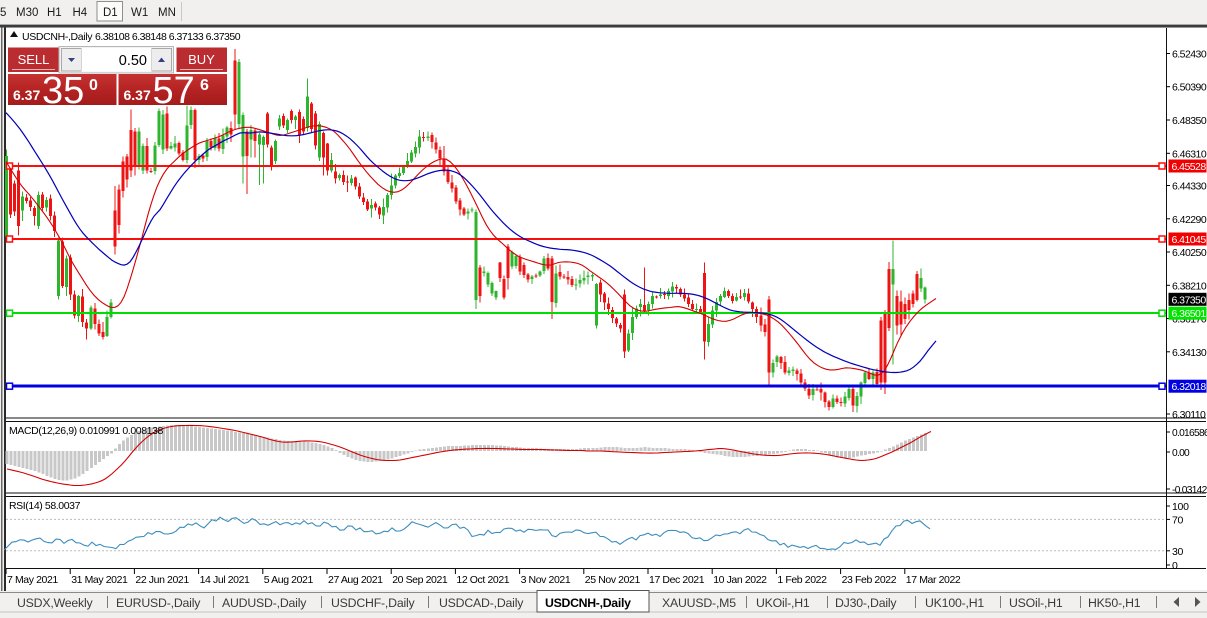 The width and height of the screenshot is (1207, 618). I want to click on svg-text: 14 Jul 2021, so click(225, 580).